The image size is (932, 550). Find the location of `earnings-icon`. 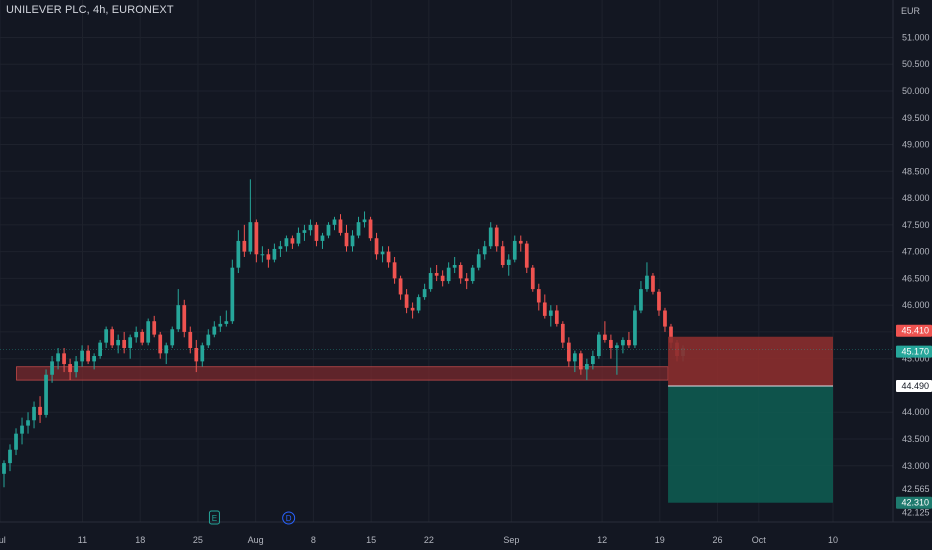

earnings-icon is located at coordinates (214, 517).